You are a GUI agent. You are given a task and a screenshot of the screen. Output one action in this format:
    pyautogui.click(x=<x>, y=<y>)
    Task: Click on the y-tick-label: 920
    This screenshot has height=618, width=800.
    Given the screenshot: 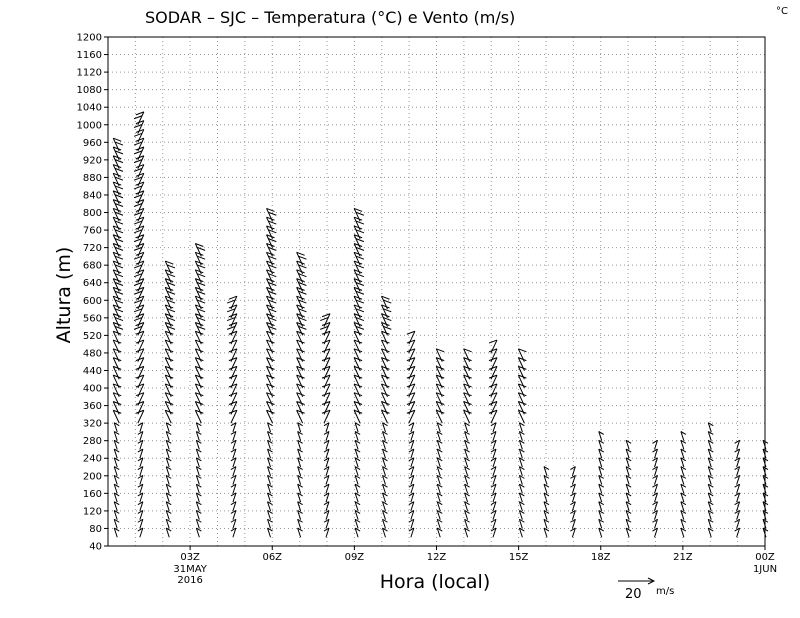 What is the action you would take?
    pyautogui.click(x=92, y=160)
    